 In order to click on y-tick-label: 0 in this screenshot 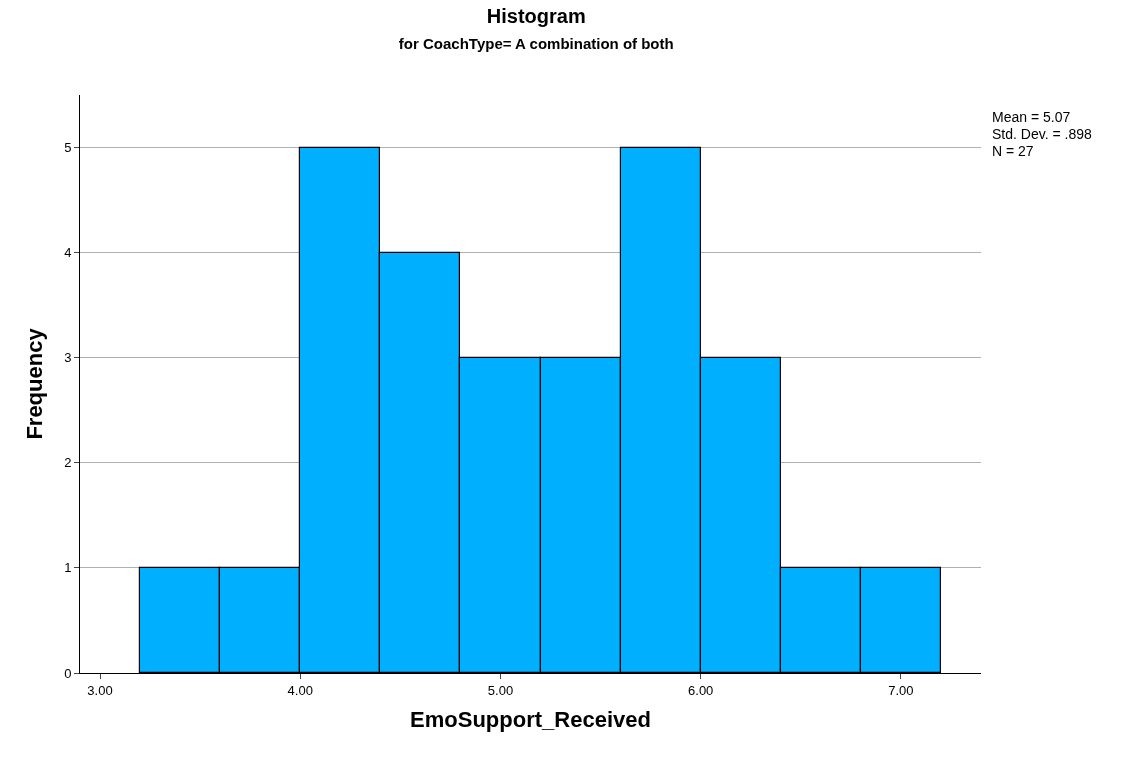, I will do `click(68, 673)`.